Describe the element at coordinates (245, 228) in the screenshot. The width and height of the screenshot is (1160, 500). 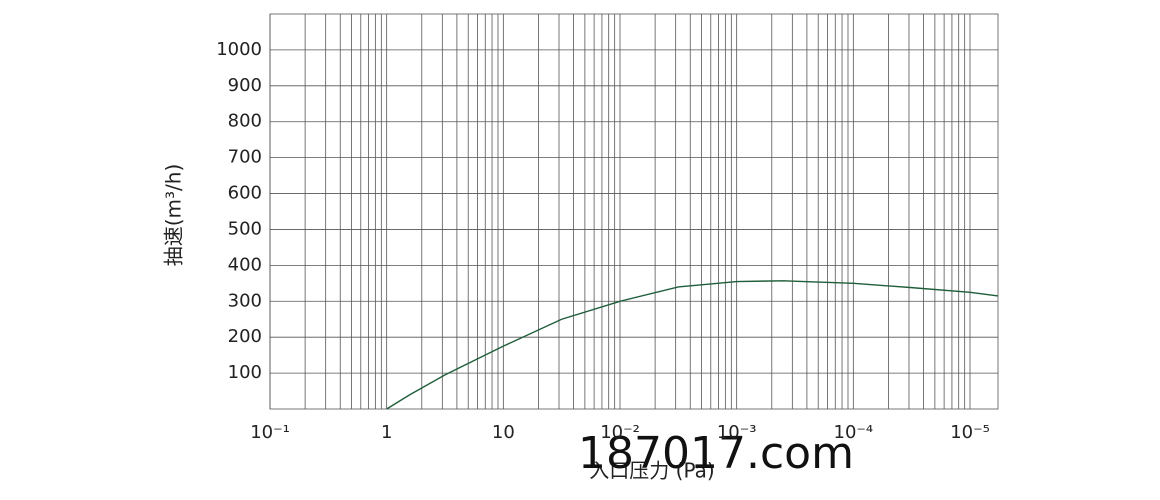
I see `y-tick-label: 500` at that location.